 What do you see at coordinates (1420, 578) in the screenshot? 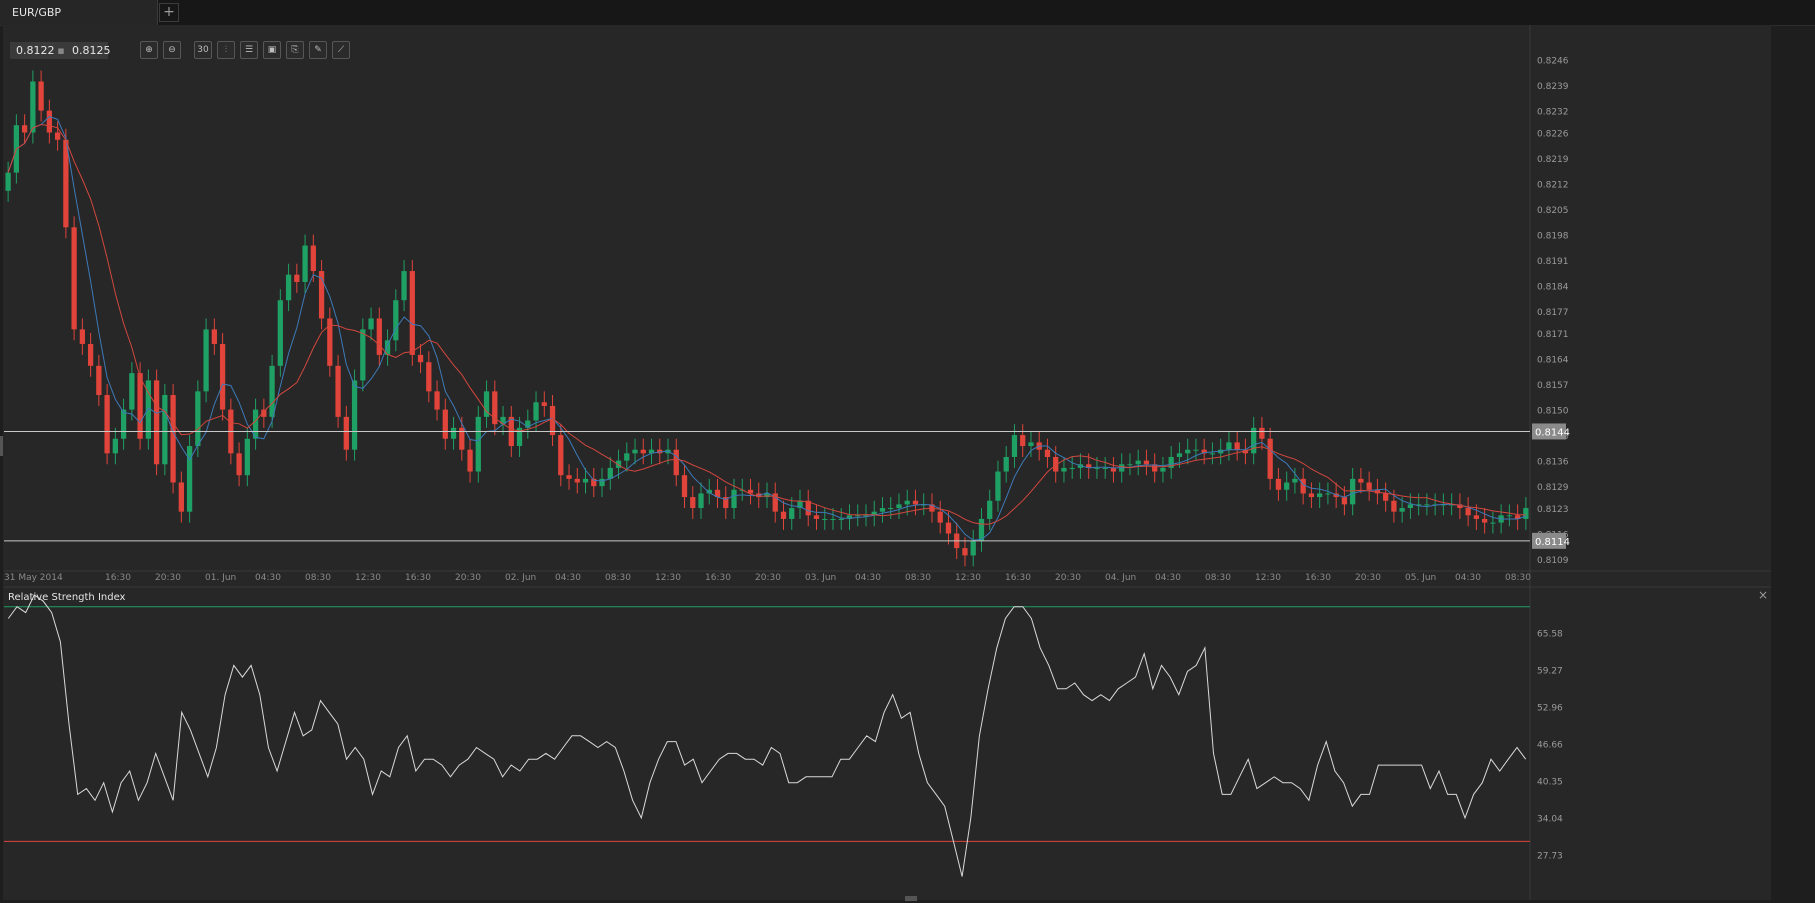
I see `time-tick-label: 05. Jun` at bounding box center [1420, 578].